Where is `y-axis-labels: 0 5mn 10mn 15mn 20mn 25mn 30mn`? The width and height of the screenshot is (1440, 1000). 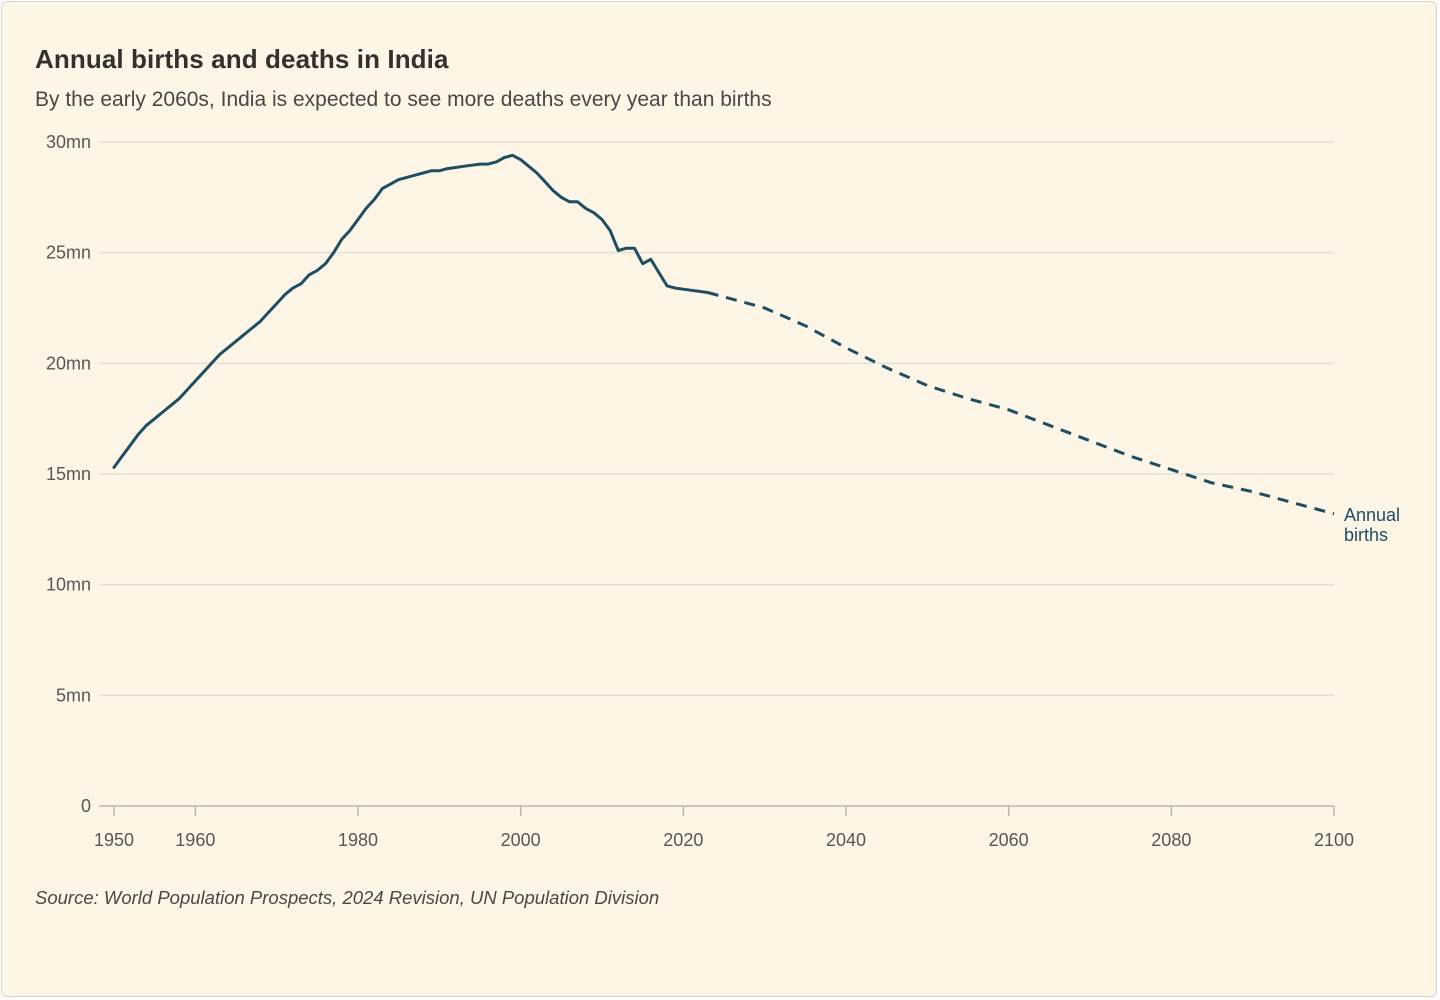
y-axis-labels: 0 5mn 10mn 15mn 20mn 25mn 30mn is located at coordinates (68, 474).